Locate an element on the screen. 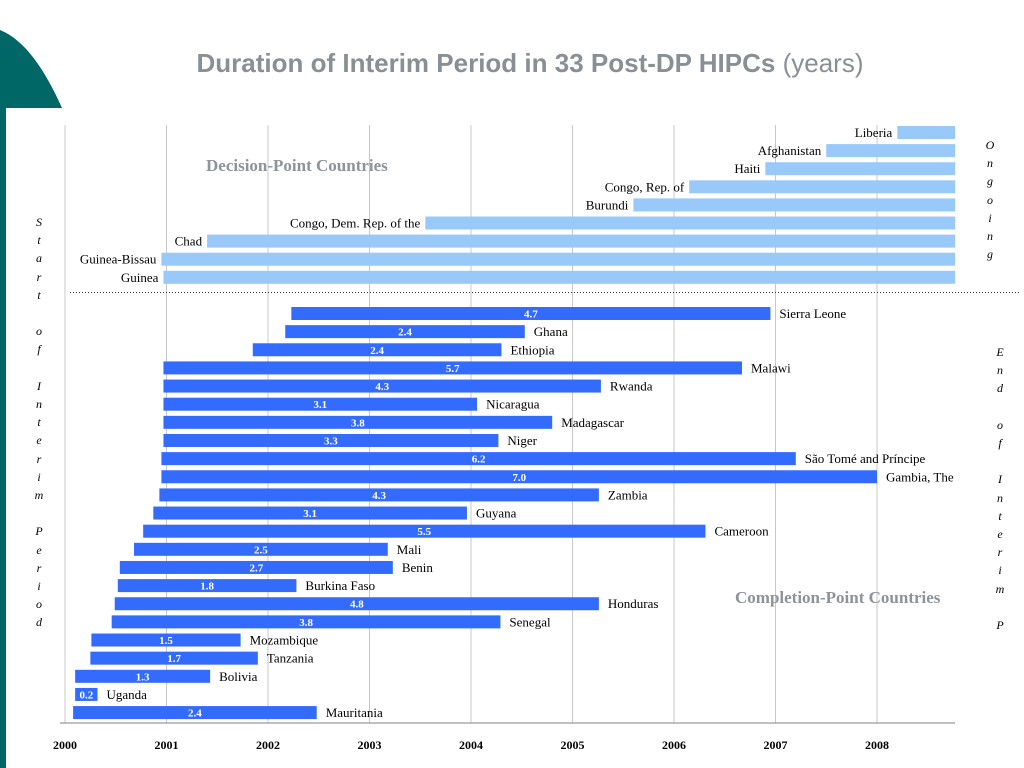  country-label-tanzania: Tanzania is located at coordinates (290, 658).